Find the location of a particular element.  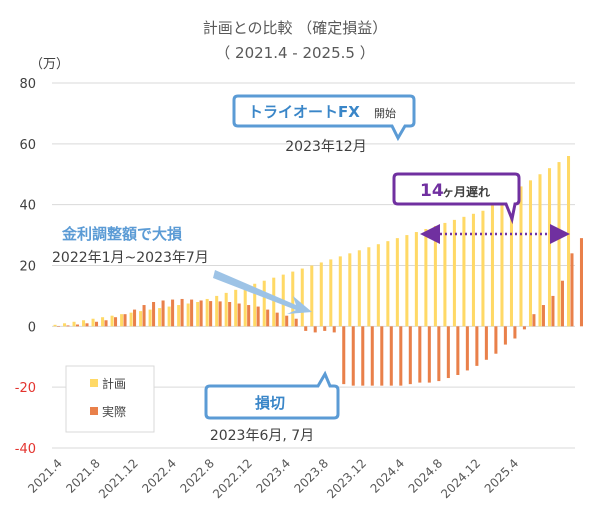

swap-arrow is located at coordinates (262, 292).